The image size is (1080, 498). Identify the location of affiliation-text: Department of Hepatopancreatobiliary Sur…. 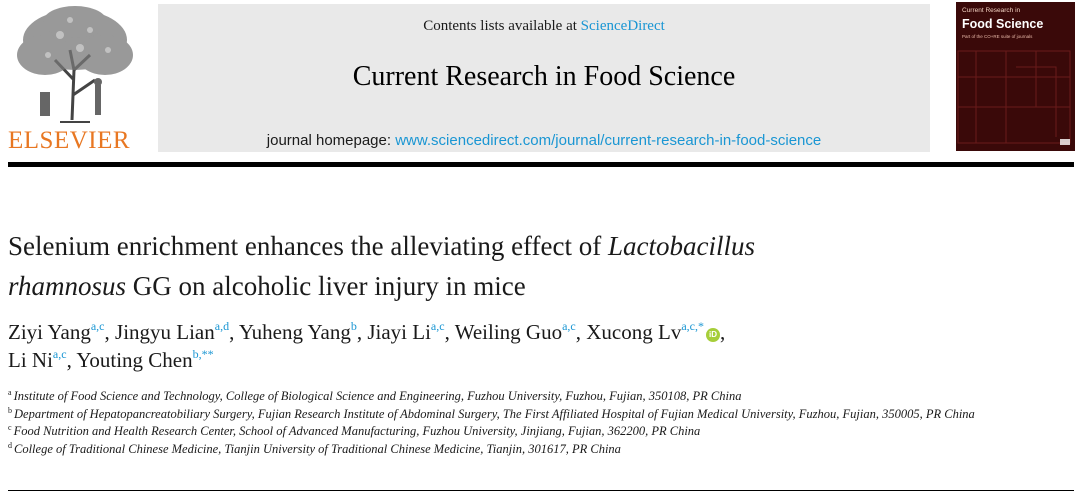
(494, 413).